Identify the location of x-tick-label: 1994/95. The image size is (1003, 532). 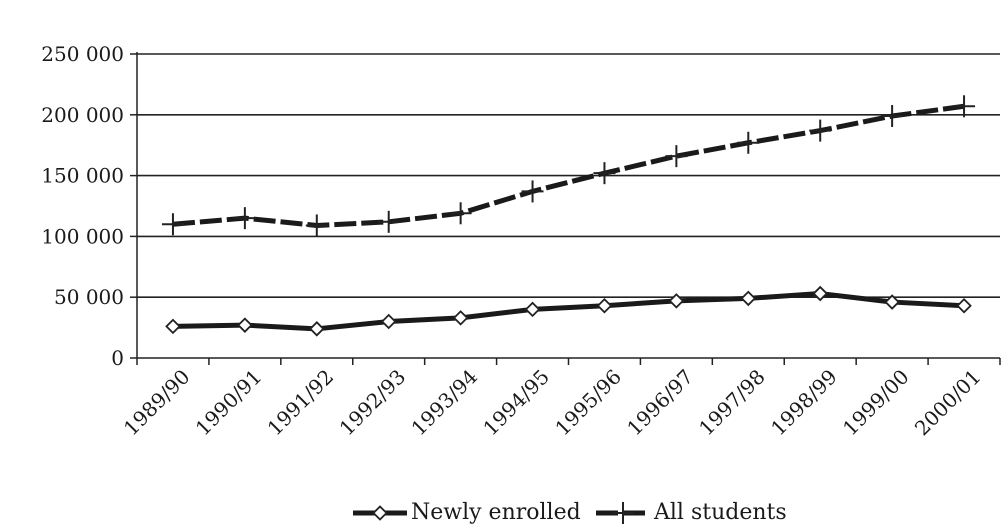
(516, 403).